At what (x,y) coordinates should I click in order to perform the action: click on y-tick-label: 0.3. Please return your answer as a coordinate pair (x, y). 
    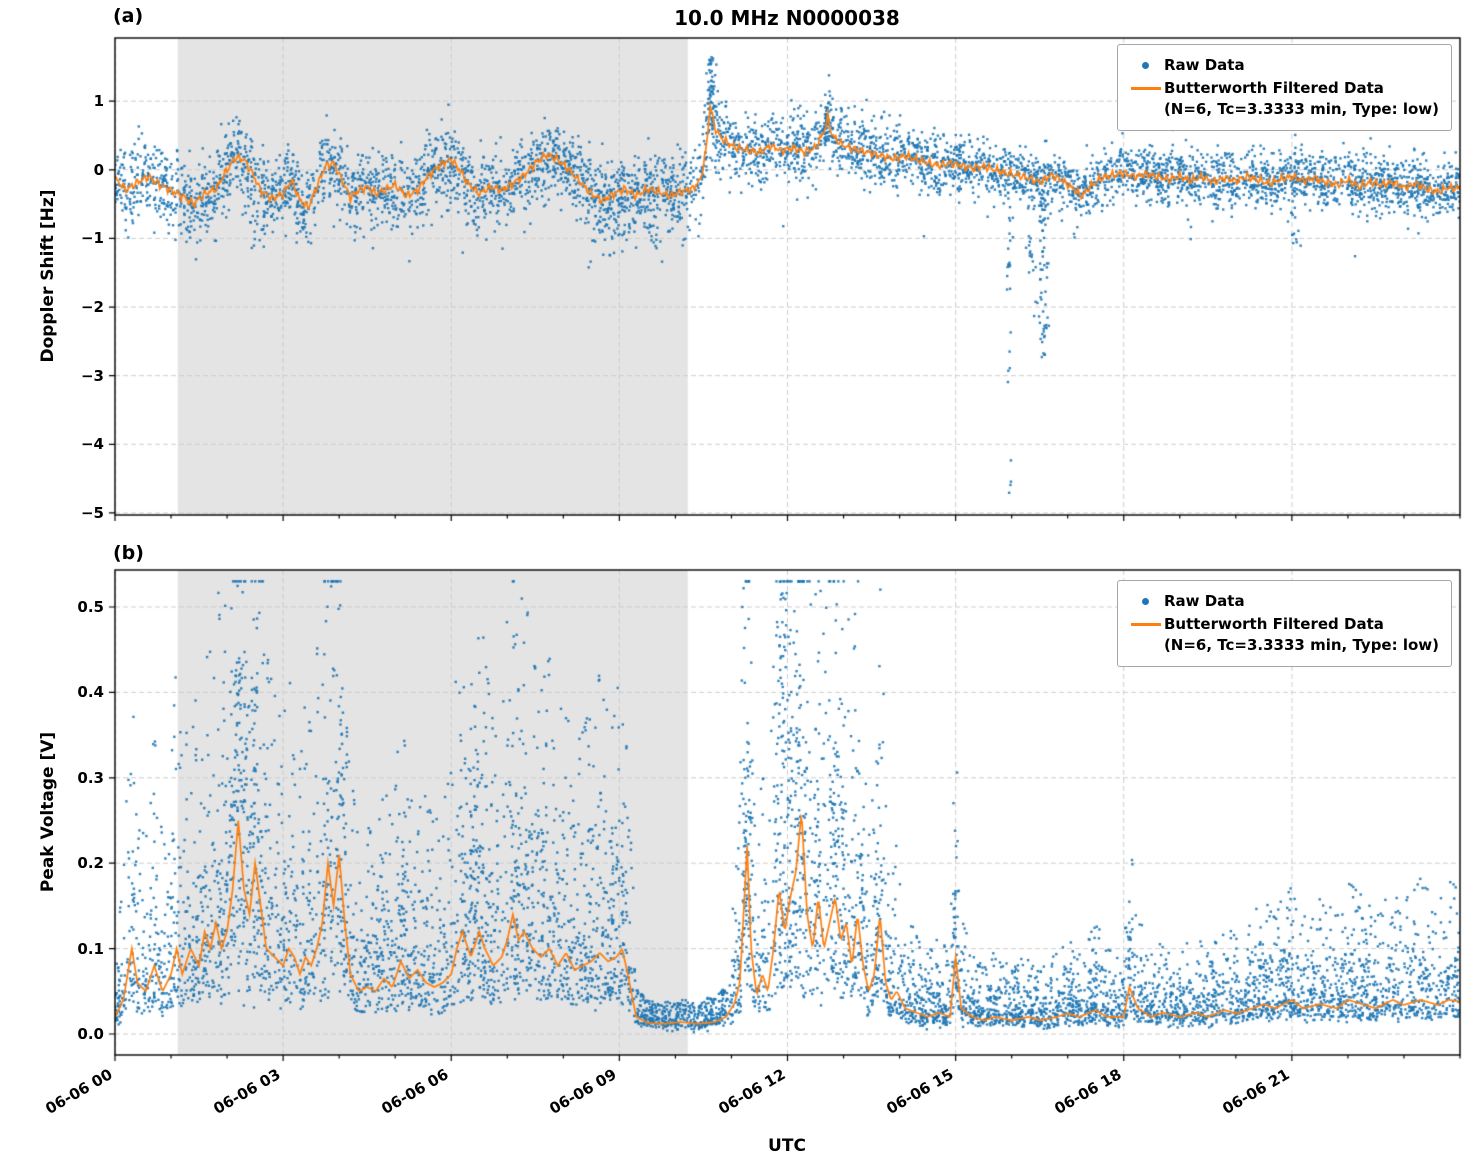
    Looking at the image, I should click on (90, 777).